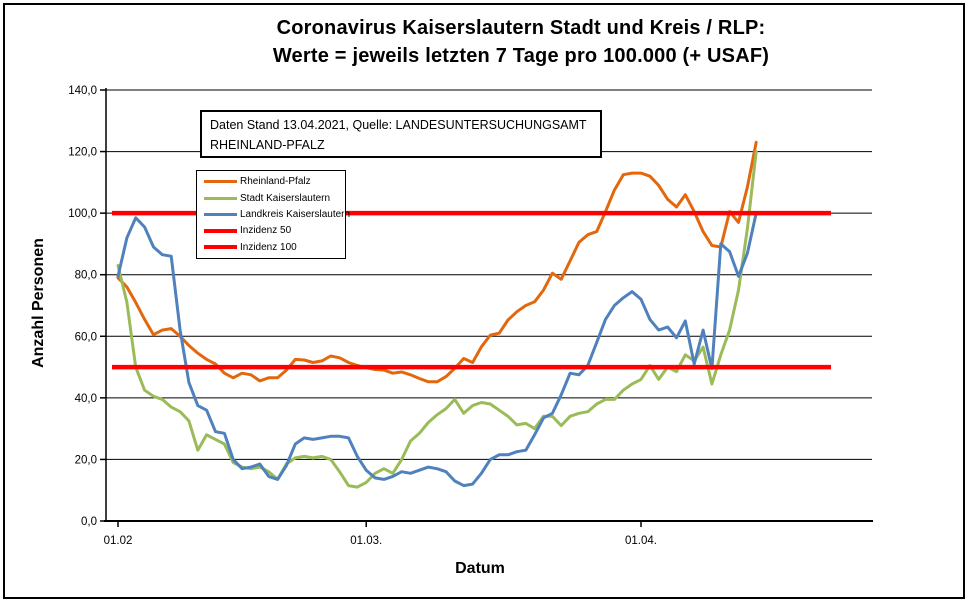 The image size is (968, 607). What do you see at coordinates (82, 153) in the screenshot?
I see `y-tick-label: 120,0` at bounding box center [82, 153].